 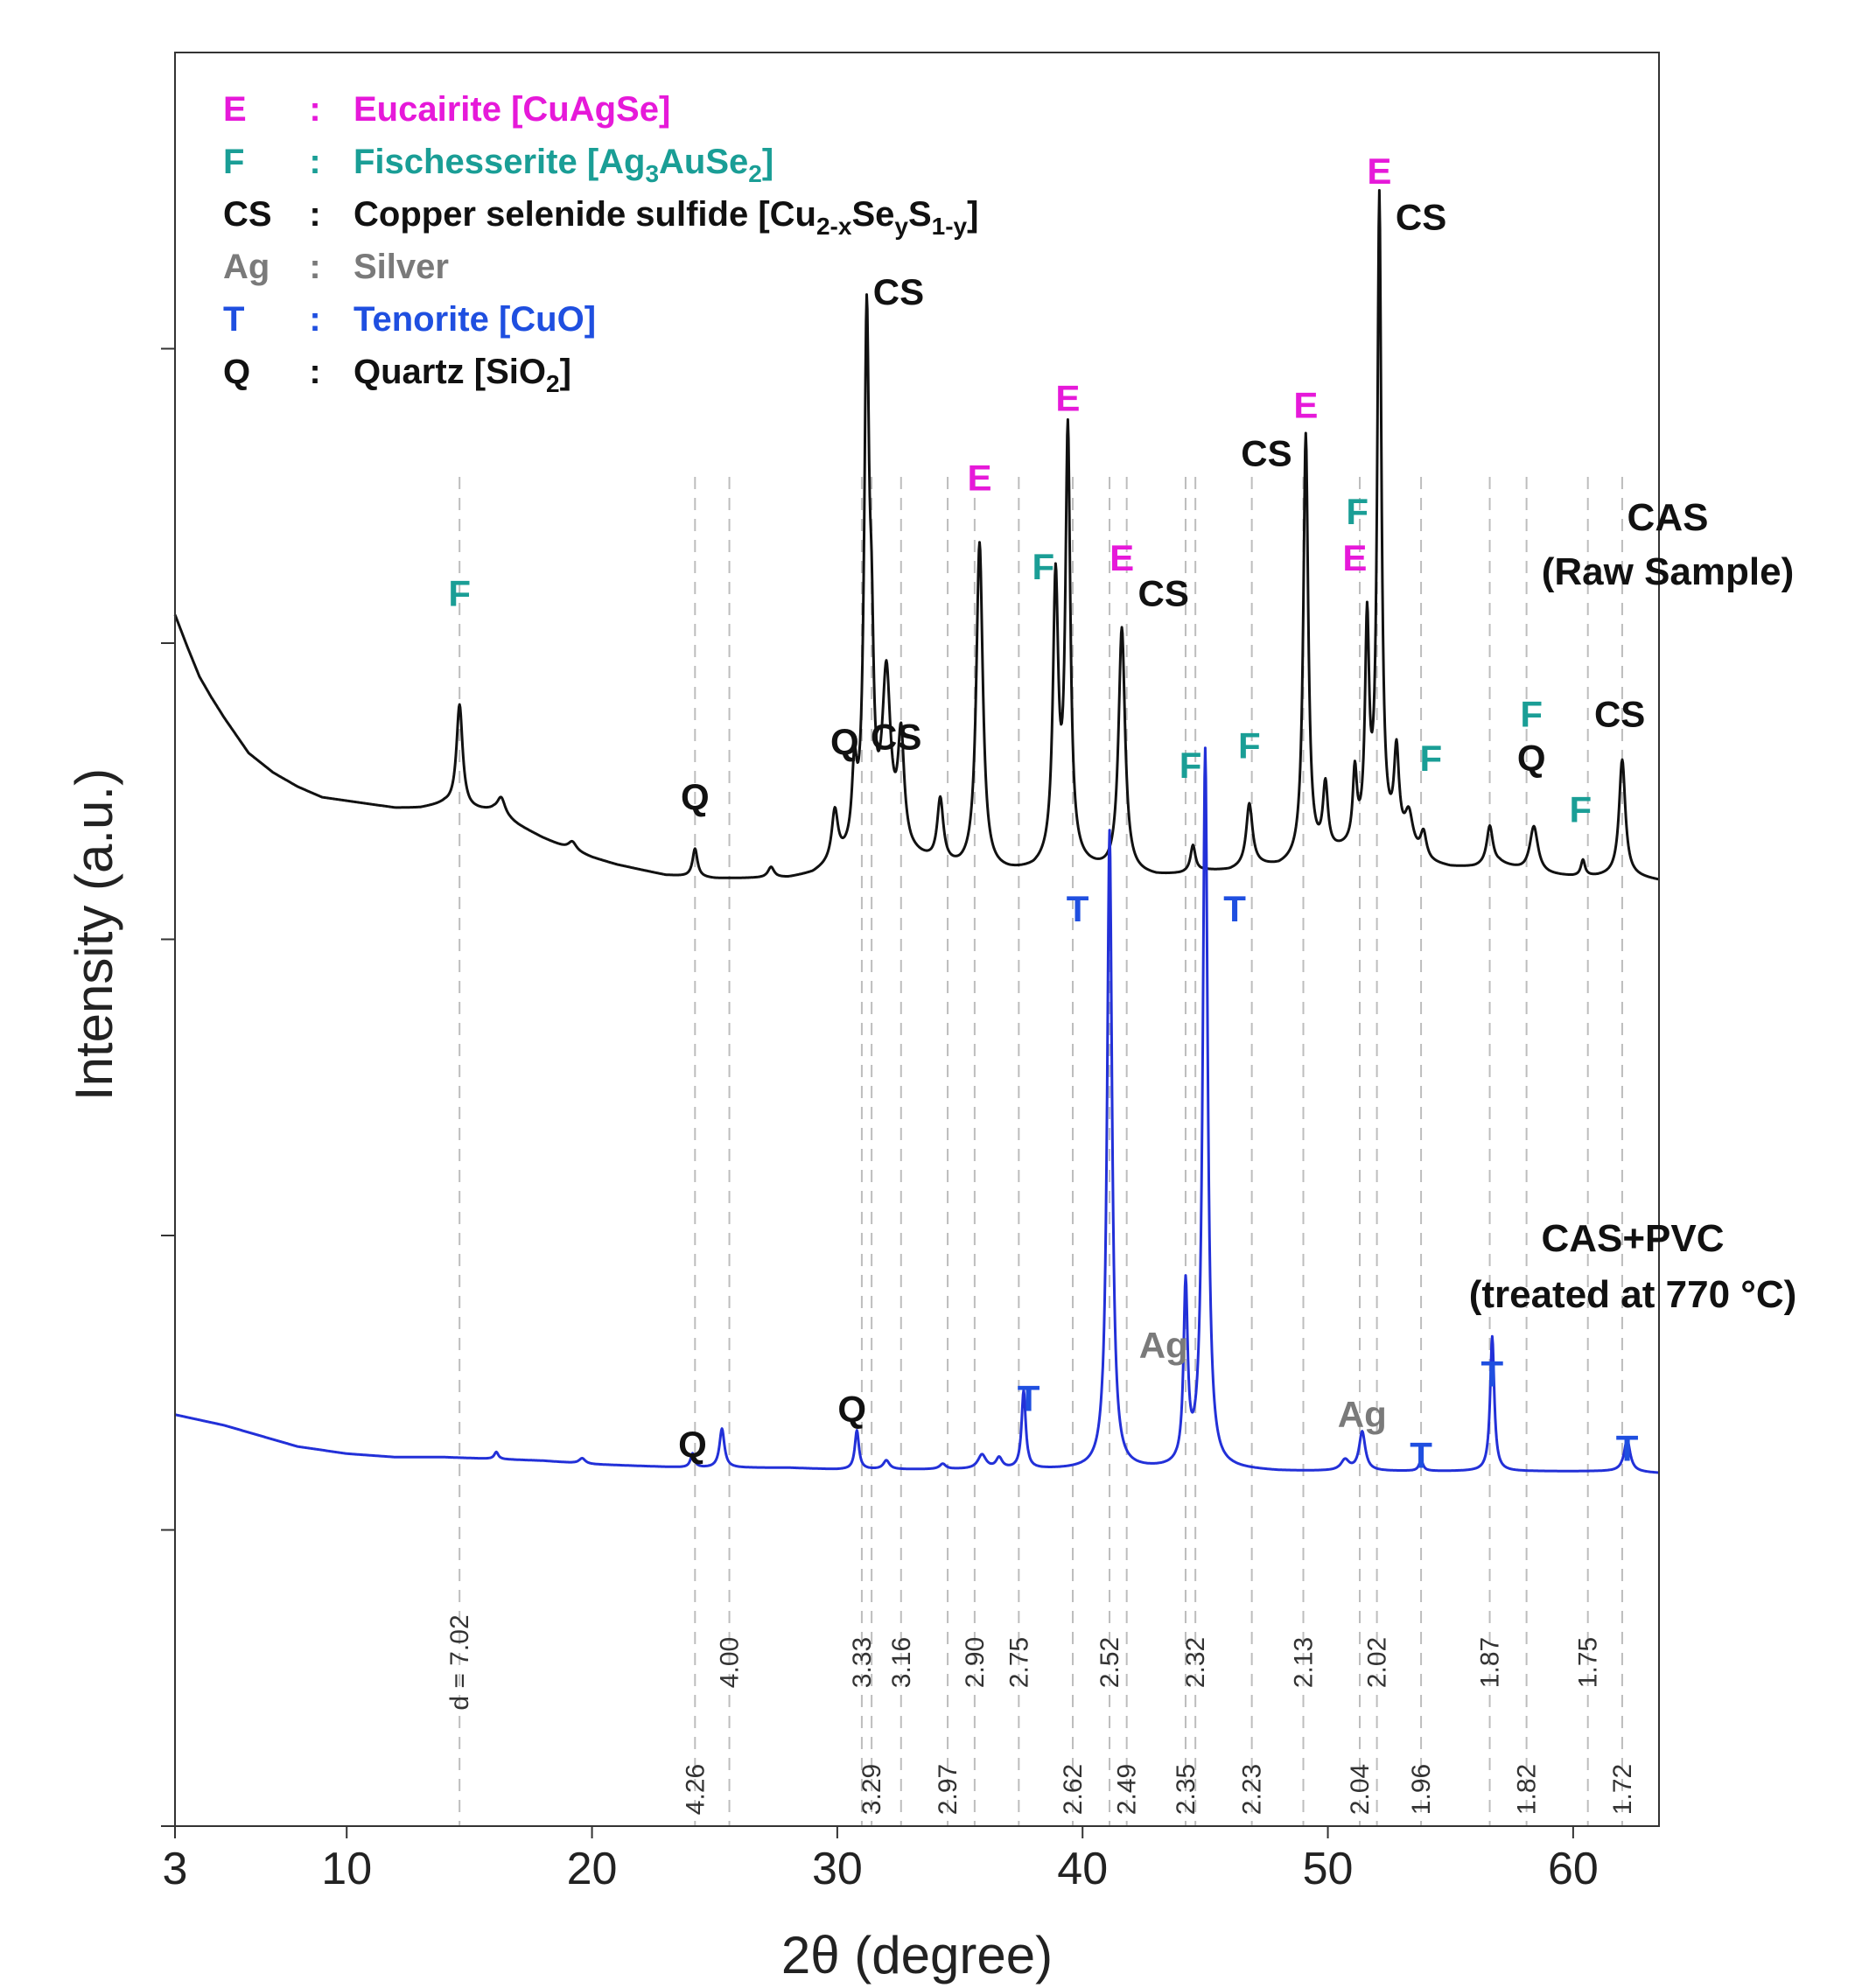 I want to click on d-spacing-label: 1.87, so click(x=1490, y=1662).